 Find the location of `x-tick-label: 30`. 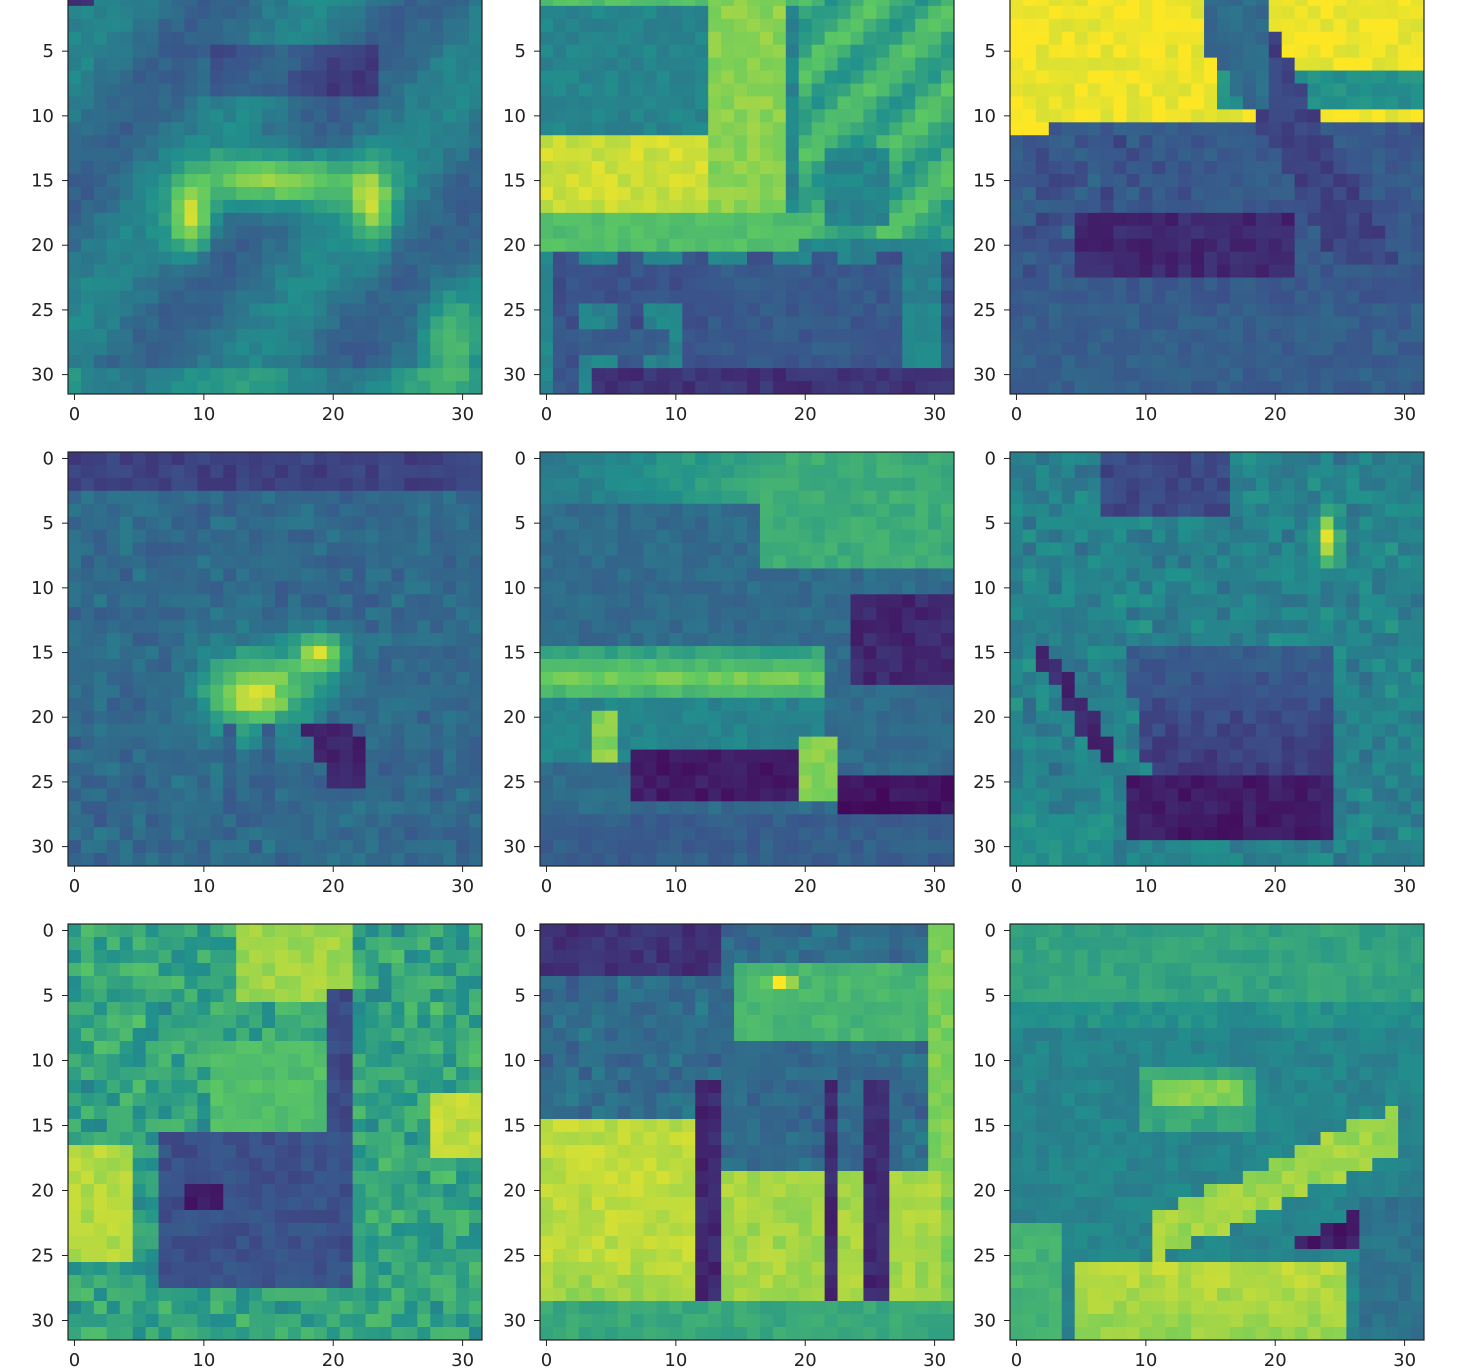

x-tick-label: 30 is located at coordinates (462, 414).